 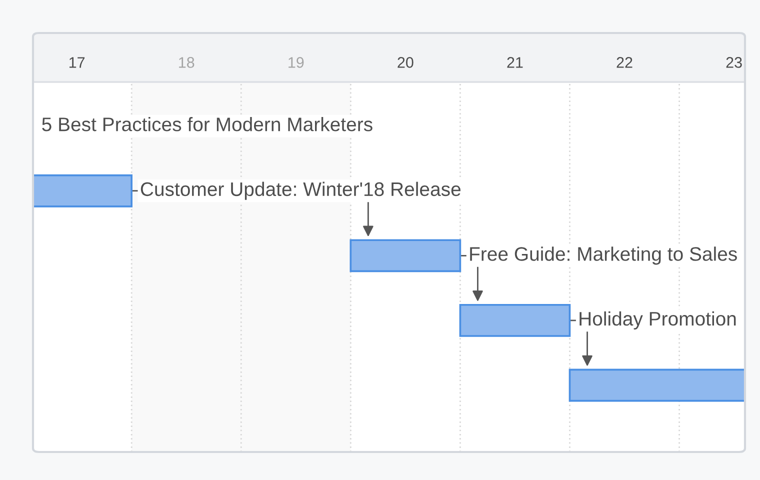 I want to click on x-tick-label: 20, so click(x=406, y=62).